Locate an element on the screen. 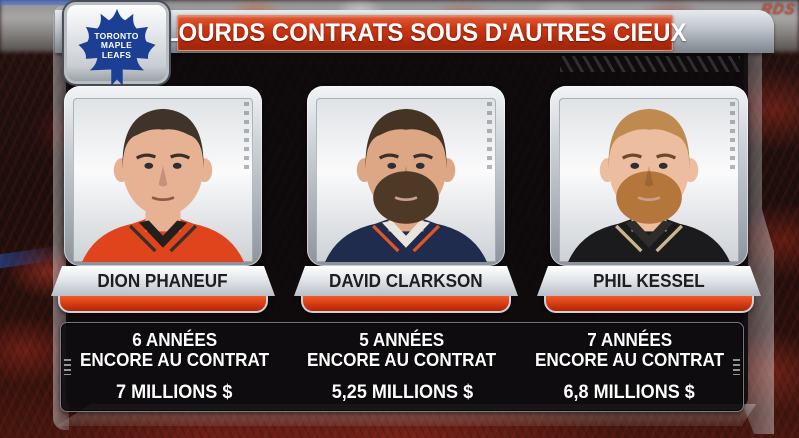 The height and width of the screenshot is (438, 799). title-banner: LOURDS CONTRATS SOUS D'AUTRES CIEUX is located at coordinates (425, 33).